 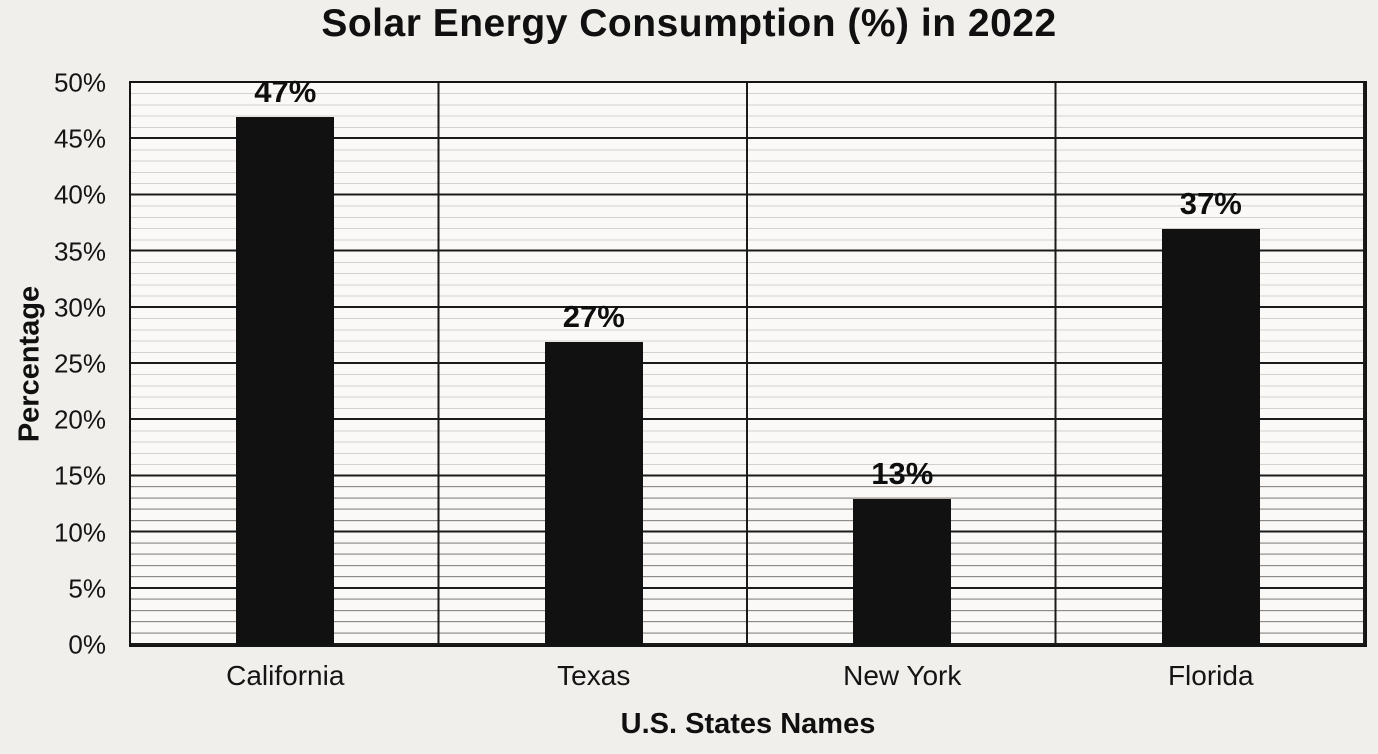 What do you see at coordinates (87, 644) in the screenshot?
I see `y-tick-label: 0%` at bounding box center [87, 644].